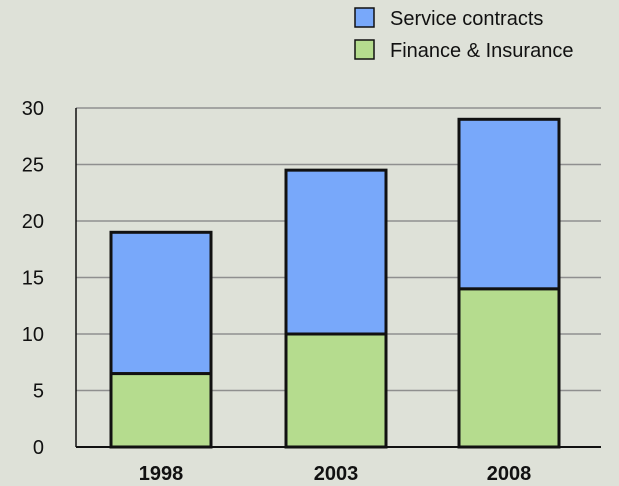 Image resolution: width=619 pixels, height=486 pixels. What do you see at coordinates (161, 303) in the screenshot?
I see `bar-service-contracts-1998` at bounding box center [161, 303].